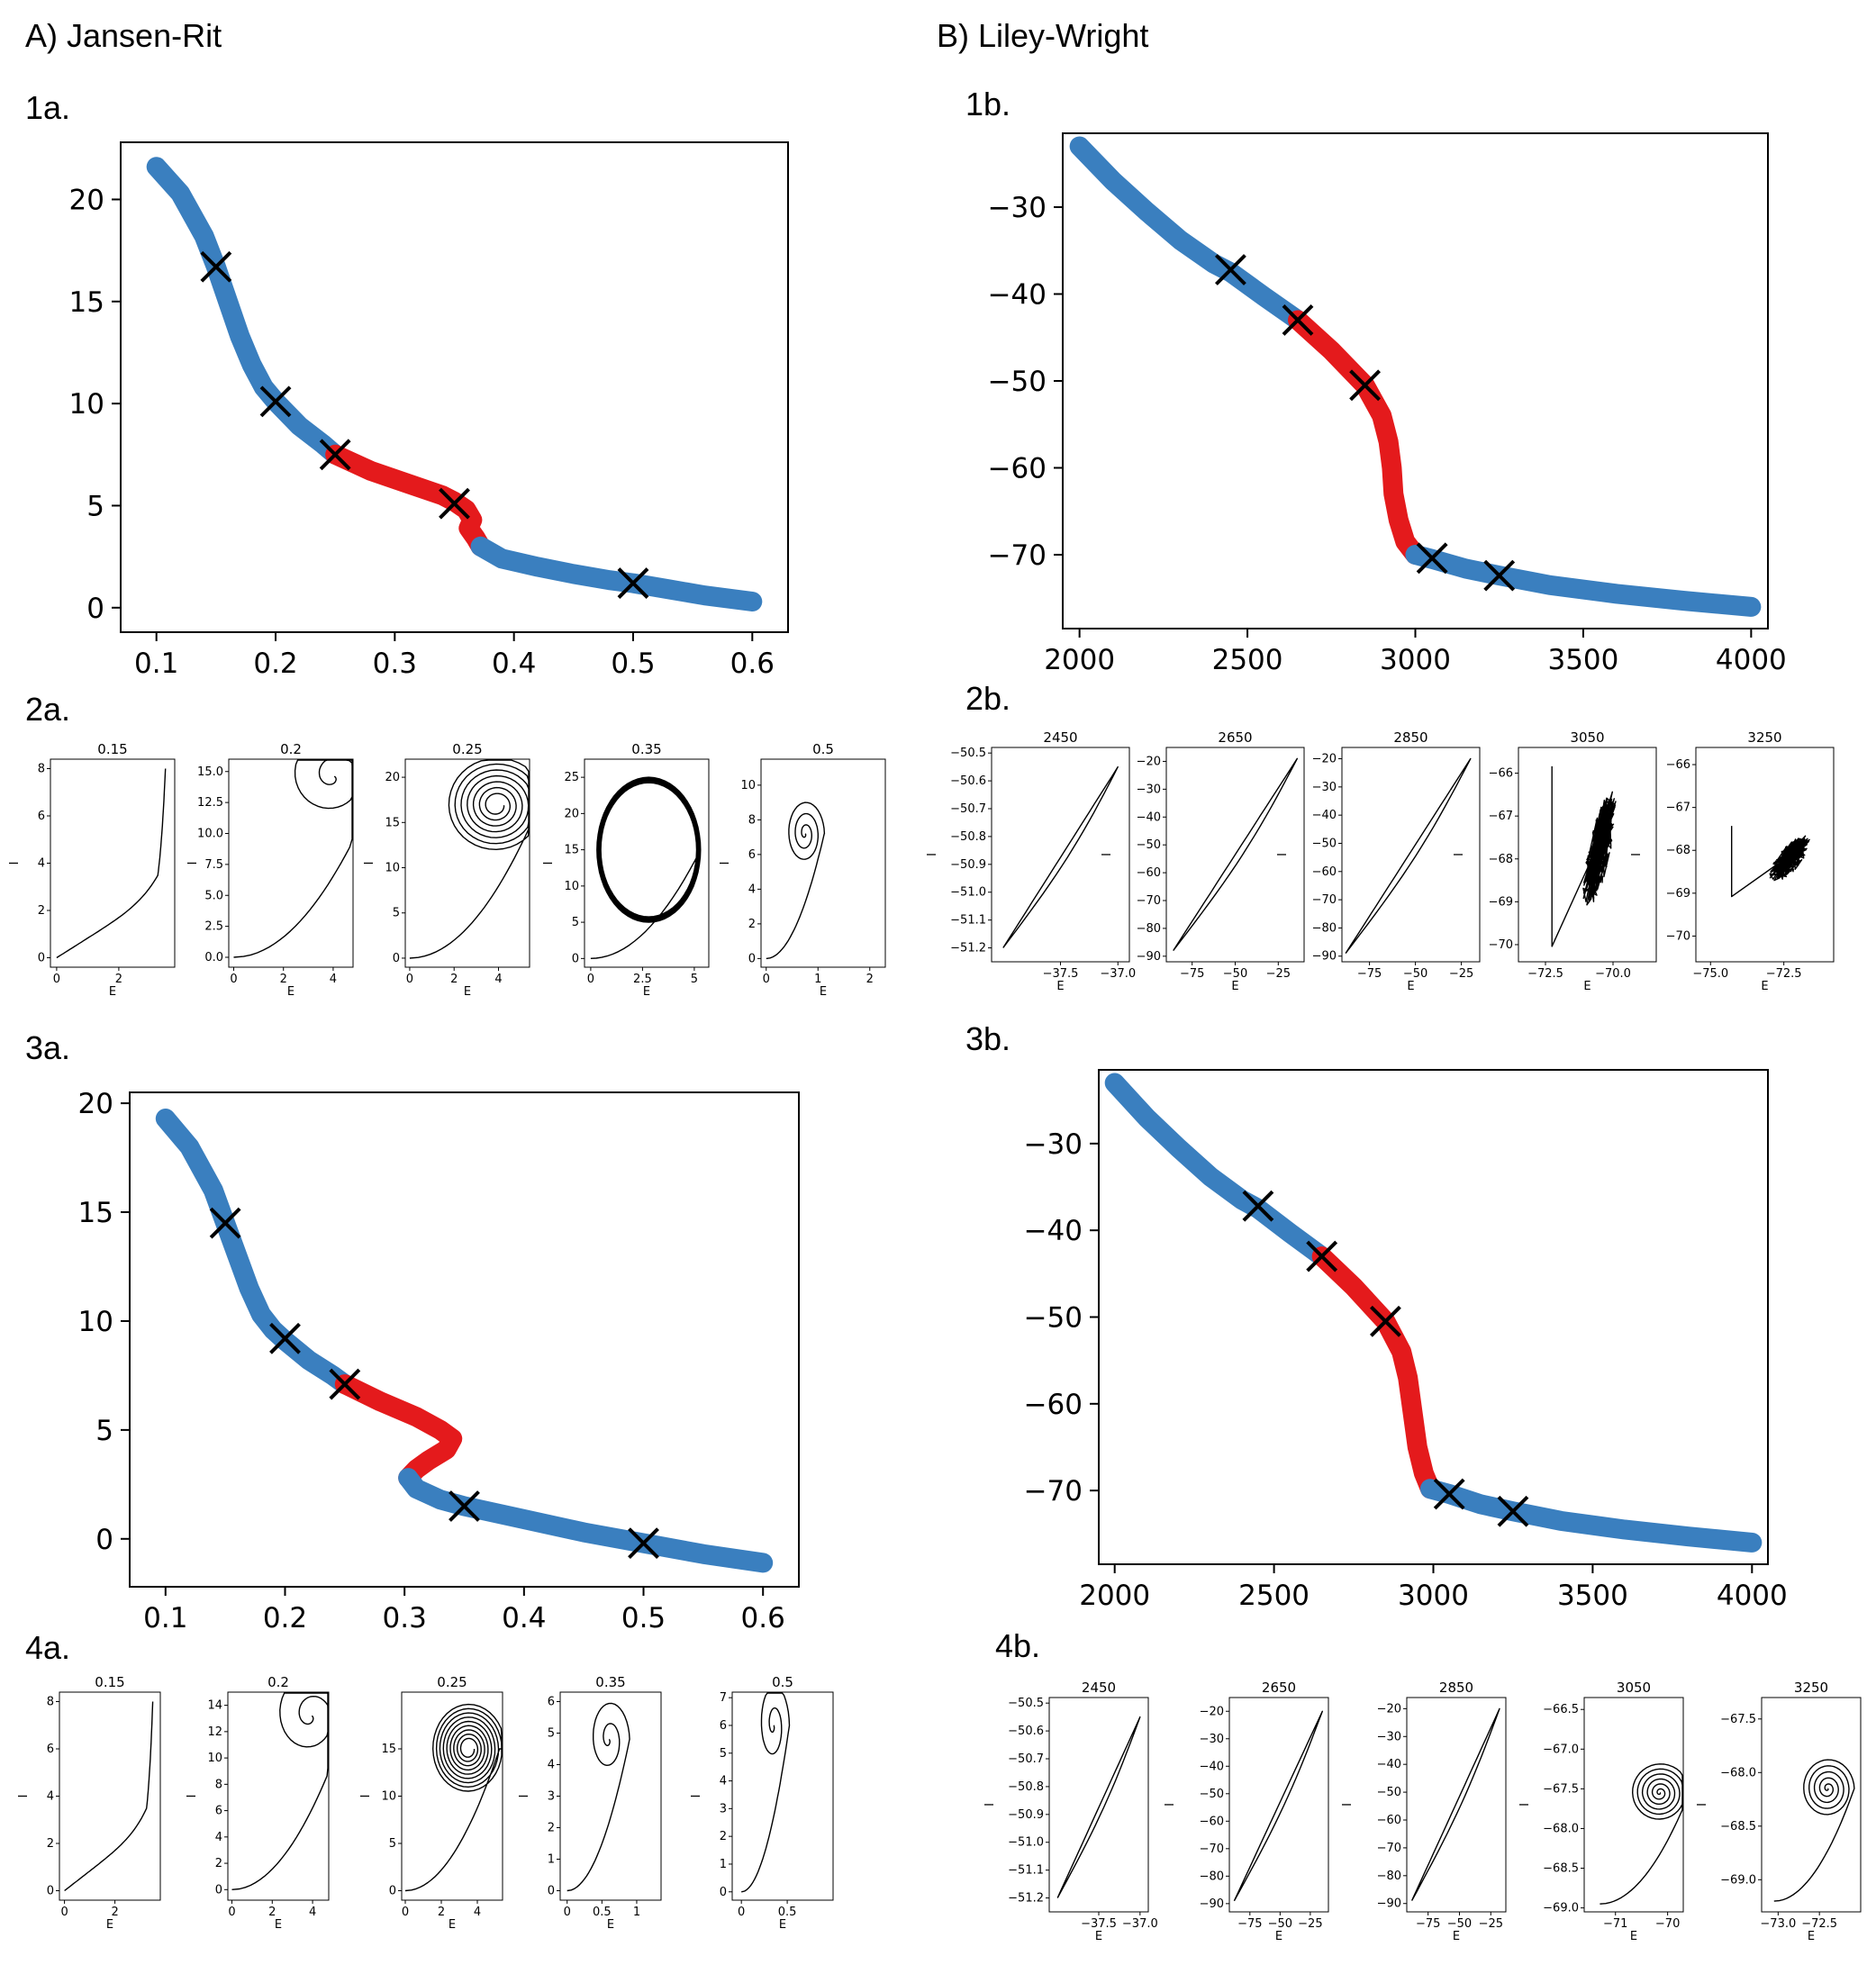 The image size is (1876, 1965). What do you see at coordinates (291, 749) in the screenshot?
I see `subplot-title: 0.2` at bounding box center [291, 749].